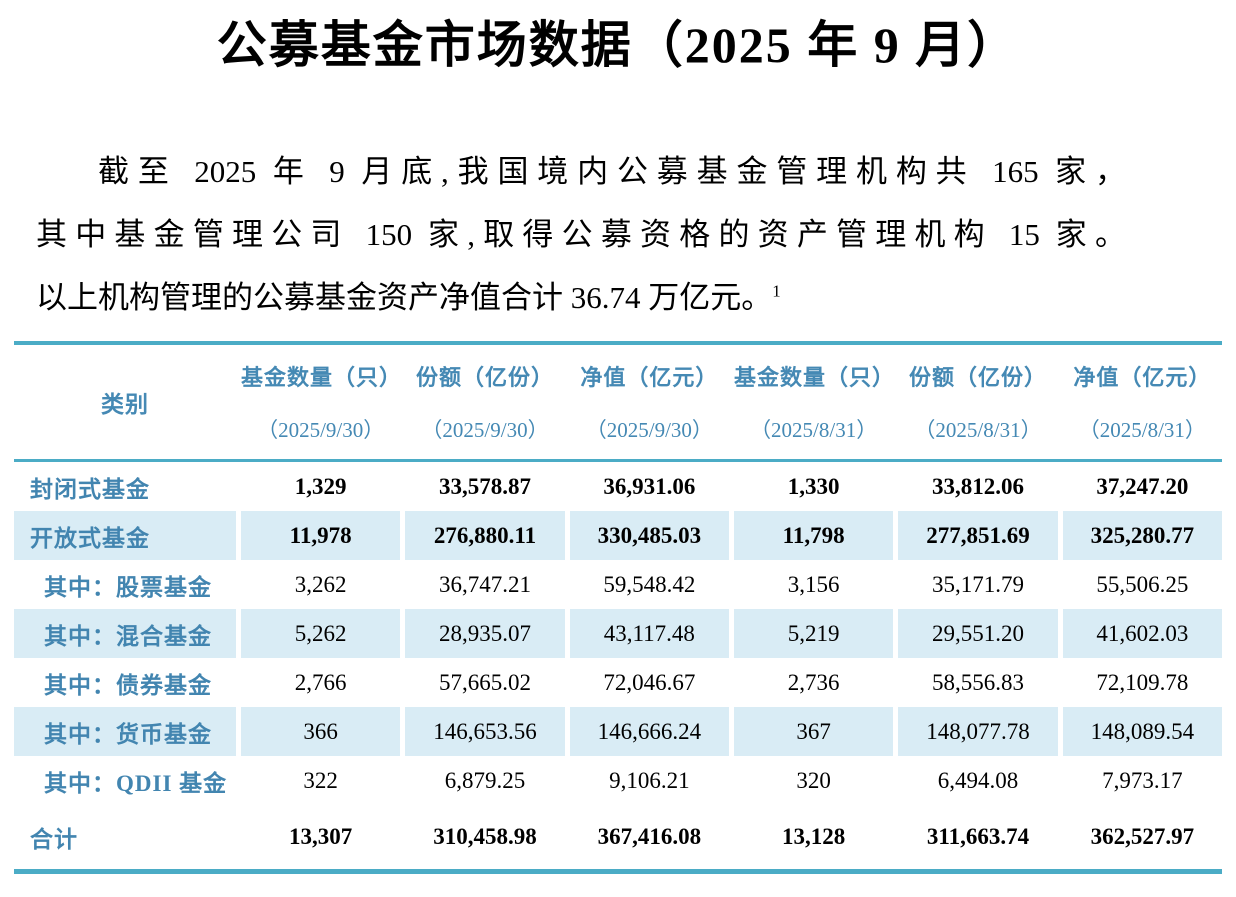  I want to click on page-title: 公募基金市场数据（2025 年 9 月）, so click(618, 45).